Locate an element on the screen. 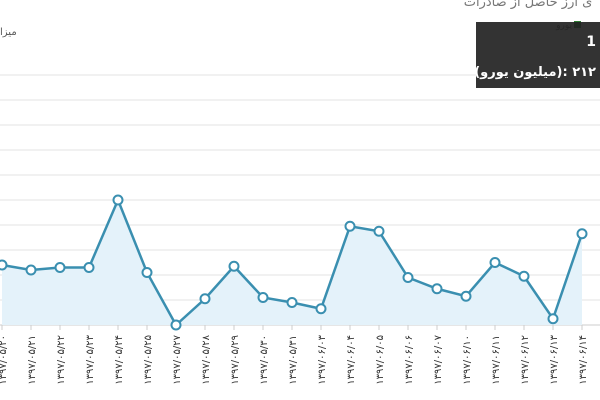  x-tick-label: ۱۳۹۷/۰۶/۰۵ is located at coordinates (380, 360).